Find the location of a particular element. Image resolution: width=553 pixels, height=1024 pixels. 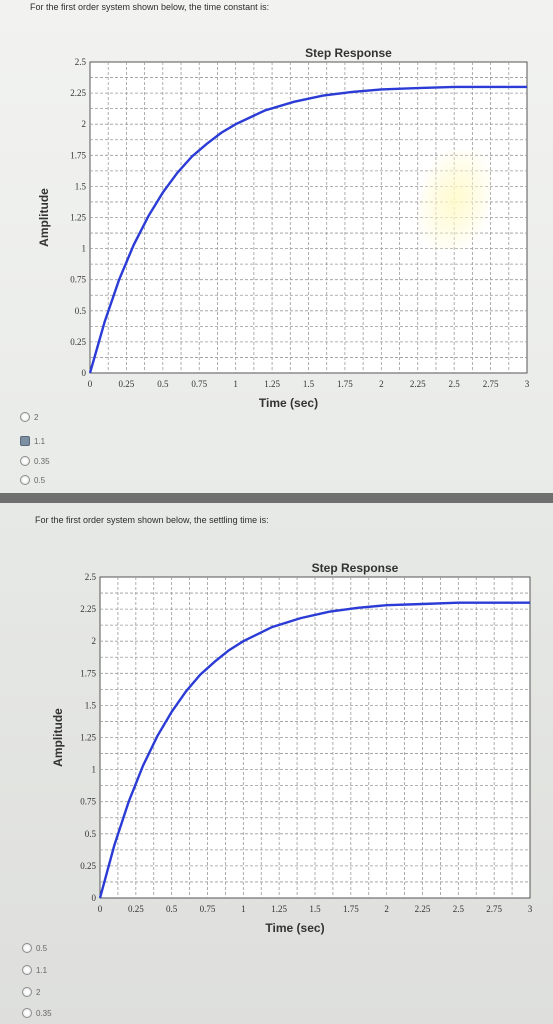

option-2-b: 1.1 is located at coordinates (34, 970).